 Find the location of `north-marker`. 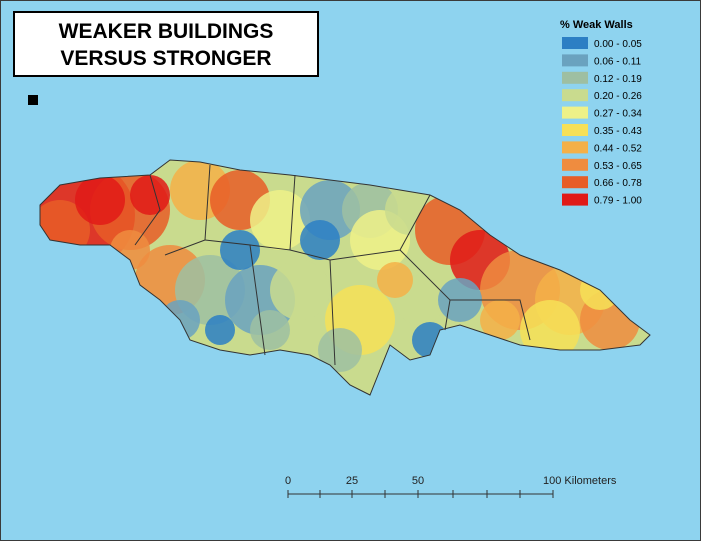

north-marker is located at coordinates (33, 100).